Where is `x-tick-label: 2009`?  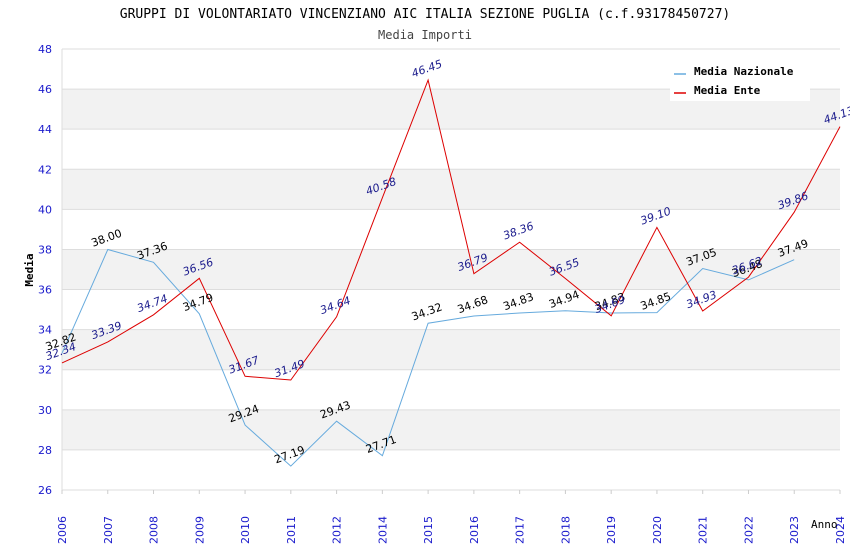 x-tick-label: 2009 is located at coordinates (199, 530).